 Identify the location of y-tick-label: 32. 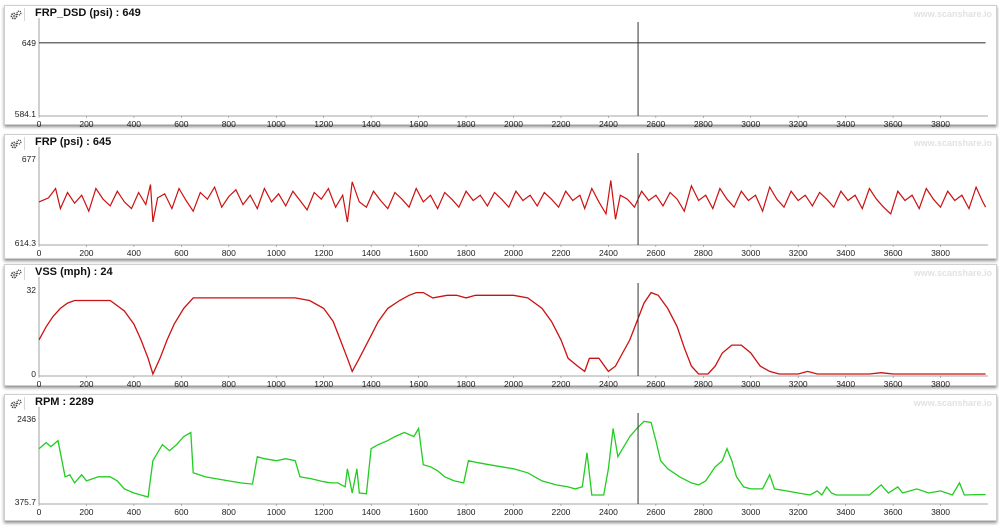
(32, 290).